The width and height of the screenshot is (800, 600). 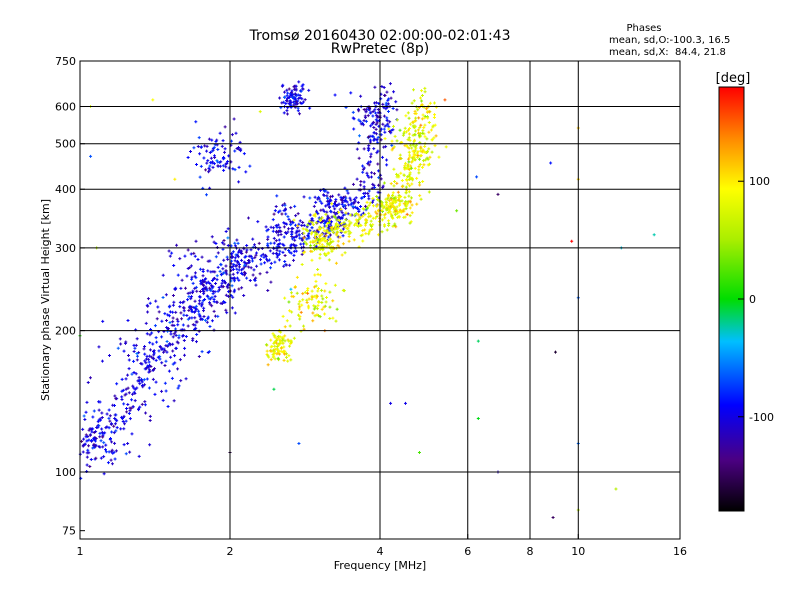 What do you see at coordinates (80, 551) in the screenshot?
I see `x-tick-label: 1` at bounding box center [80, 551].